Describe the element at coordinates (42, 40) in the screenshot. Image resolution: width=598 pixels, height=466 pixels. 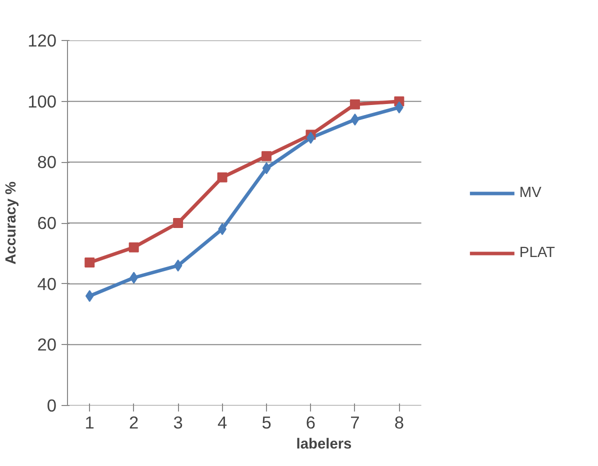
I see `y-tick-label: 120` at that location.